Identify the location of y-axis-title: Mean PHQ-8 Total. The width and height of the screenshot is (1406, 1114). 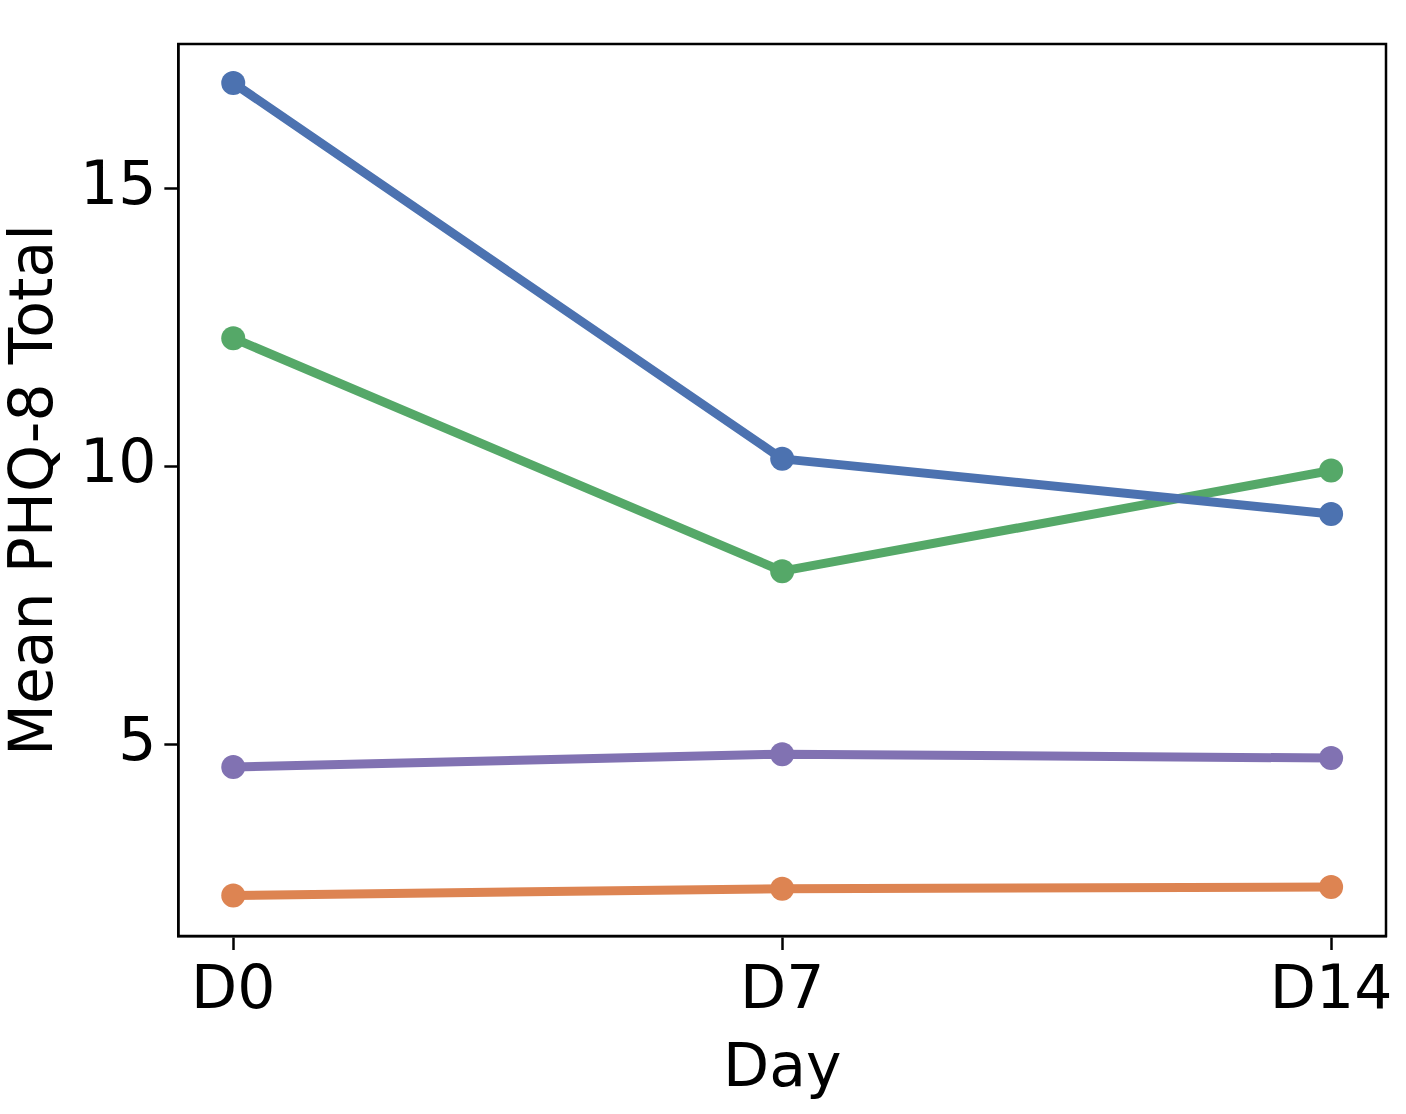
(33, 490).